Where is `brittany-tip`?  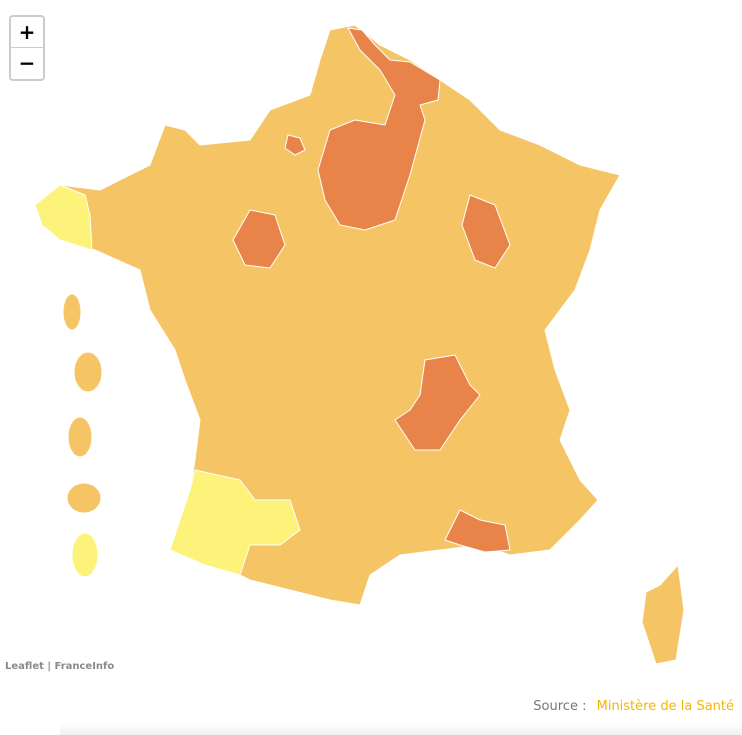
brittany-tip is located at coordinates (63, 217).